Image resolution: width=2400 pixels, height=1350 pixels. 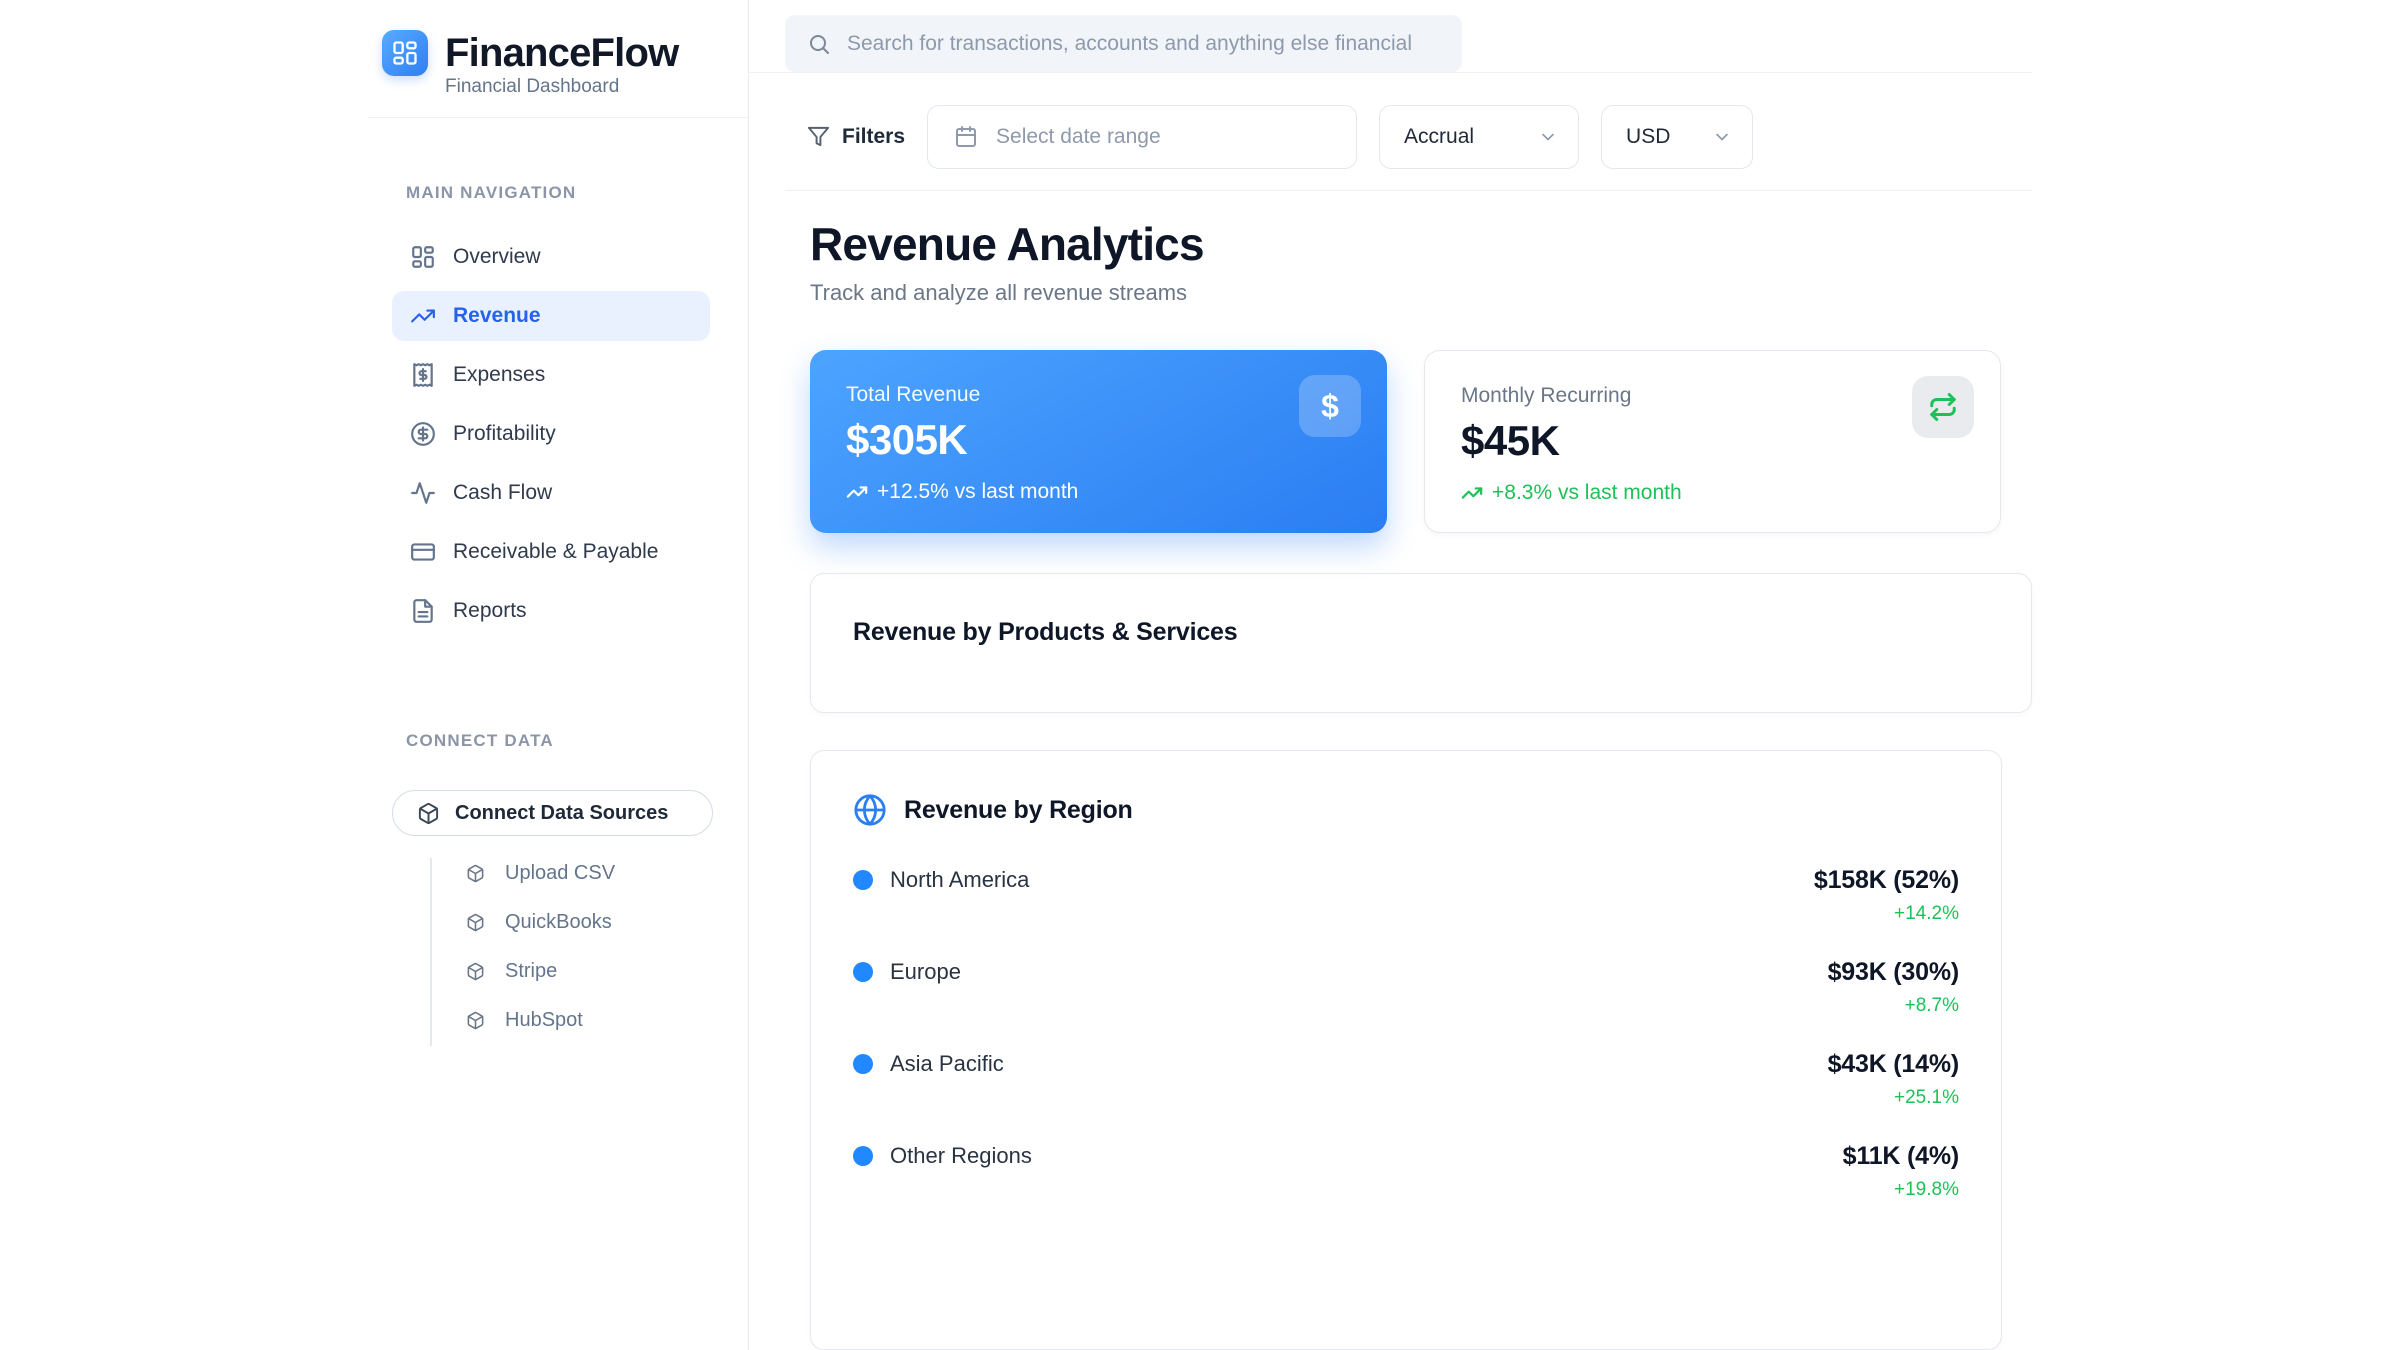 I want to click on source-item-label: QuickBooks, so click(x=558, y=922).